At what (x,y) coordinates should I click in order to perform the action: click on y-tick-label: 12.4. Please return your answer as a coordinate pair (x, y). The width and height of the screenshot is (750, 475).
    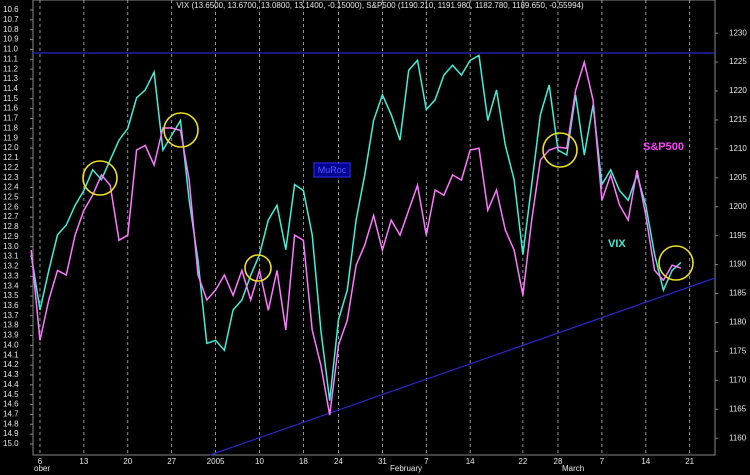
    Looking at the image, I should click on (11, 187).